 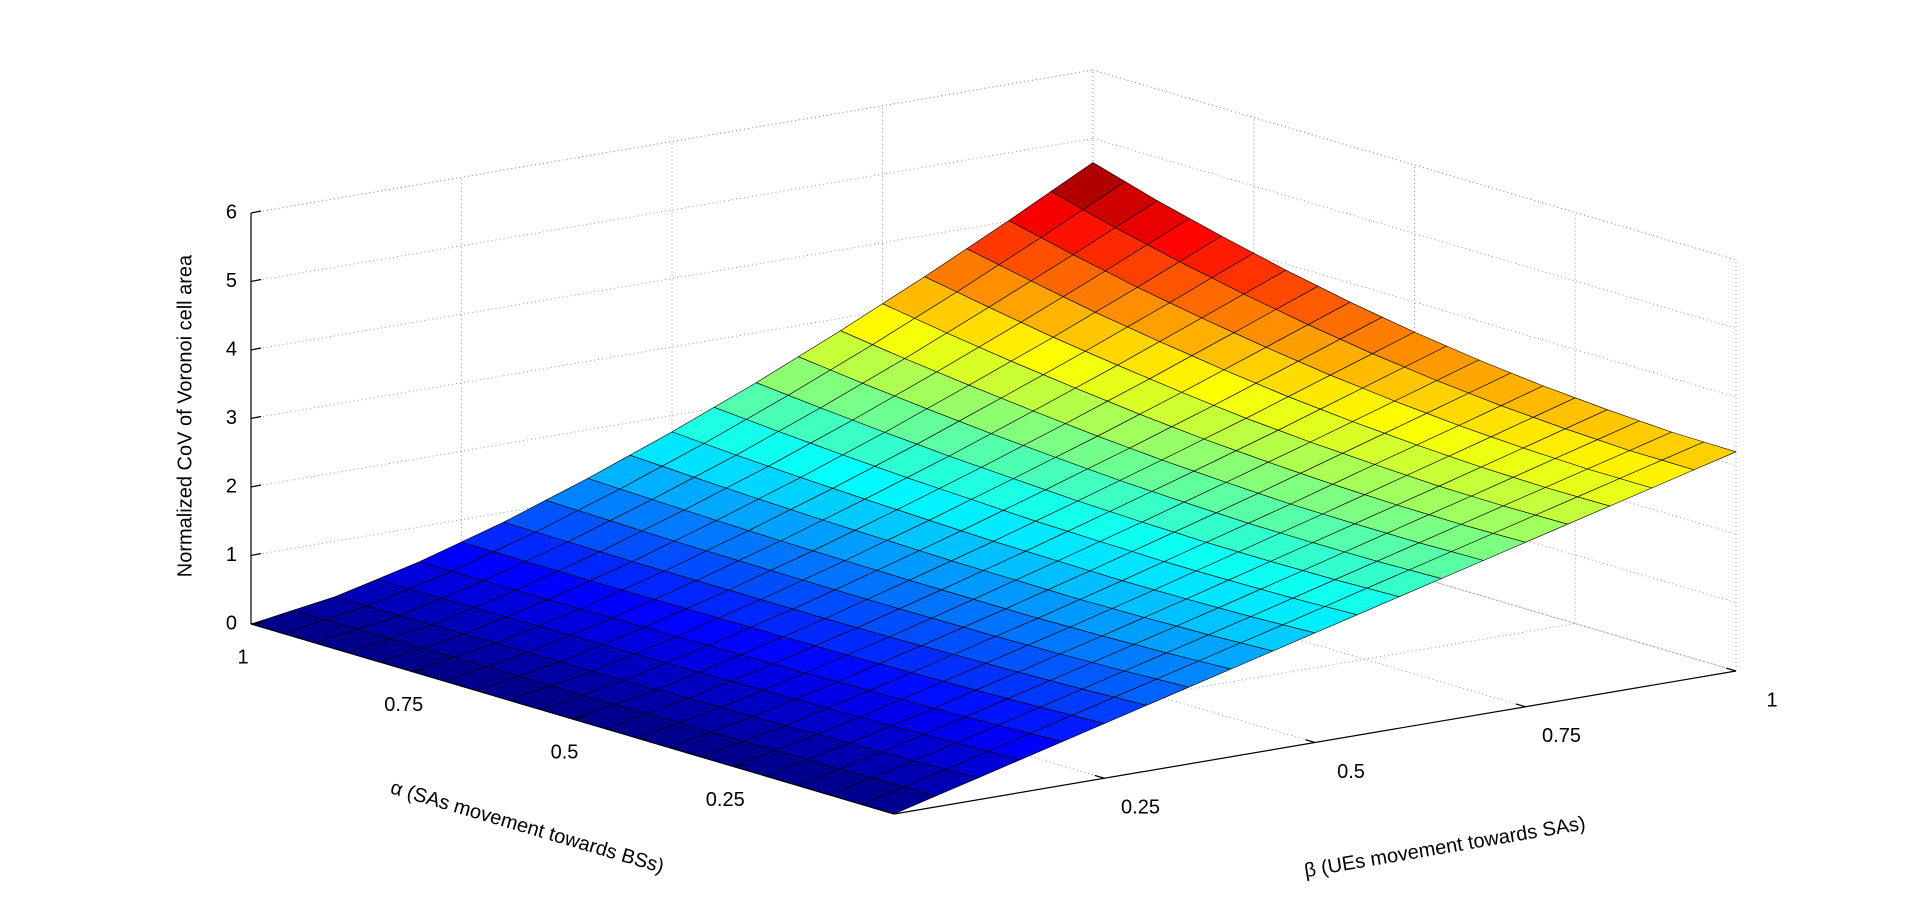 I want to click on x-tick-label: 0.5, so click(x=565, y=752).